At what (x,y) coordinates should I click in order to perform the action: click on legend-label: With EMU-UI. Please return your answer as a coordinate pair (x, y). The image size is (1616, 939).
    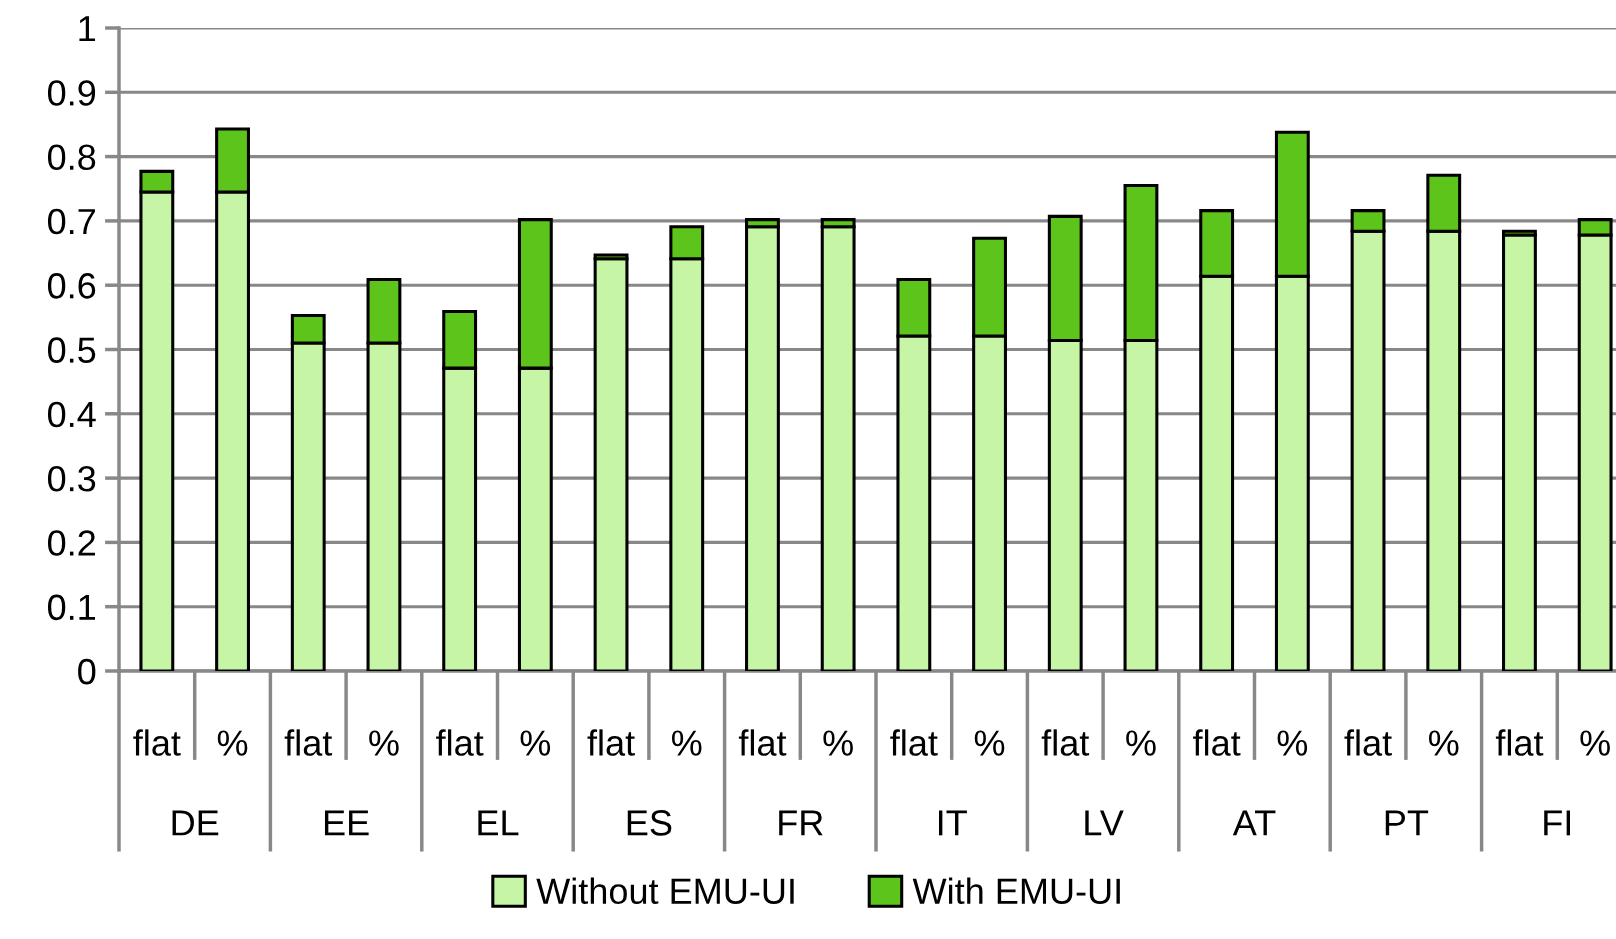
    Looking at the image, I should click on (1016, 891).